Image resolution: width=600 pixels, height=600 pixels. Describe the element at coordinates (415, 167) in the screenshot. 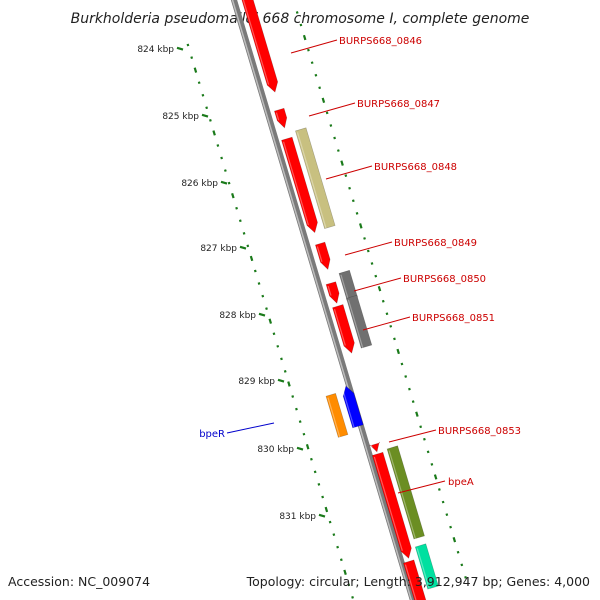

I see `gene-label: BURPS668_0848` at that location.